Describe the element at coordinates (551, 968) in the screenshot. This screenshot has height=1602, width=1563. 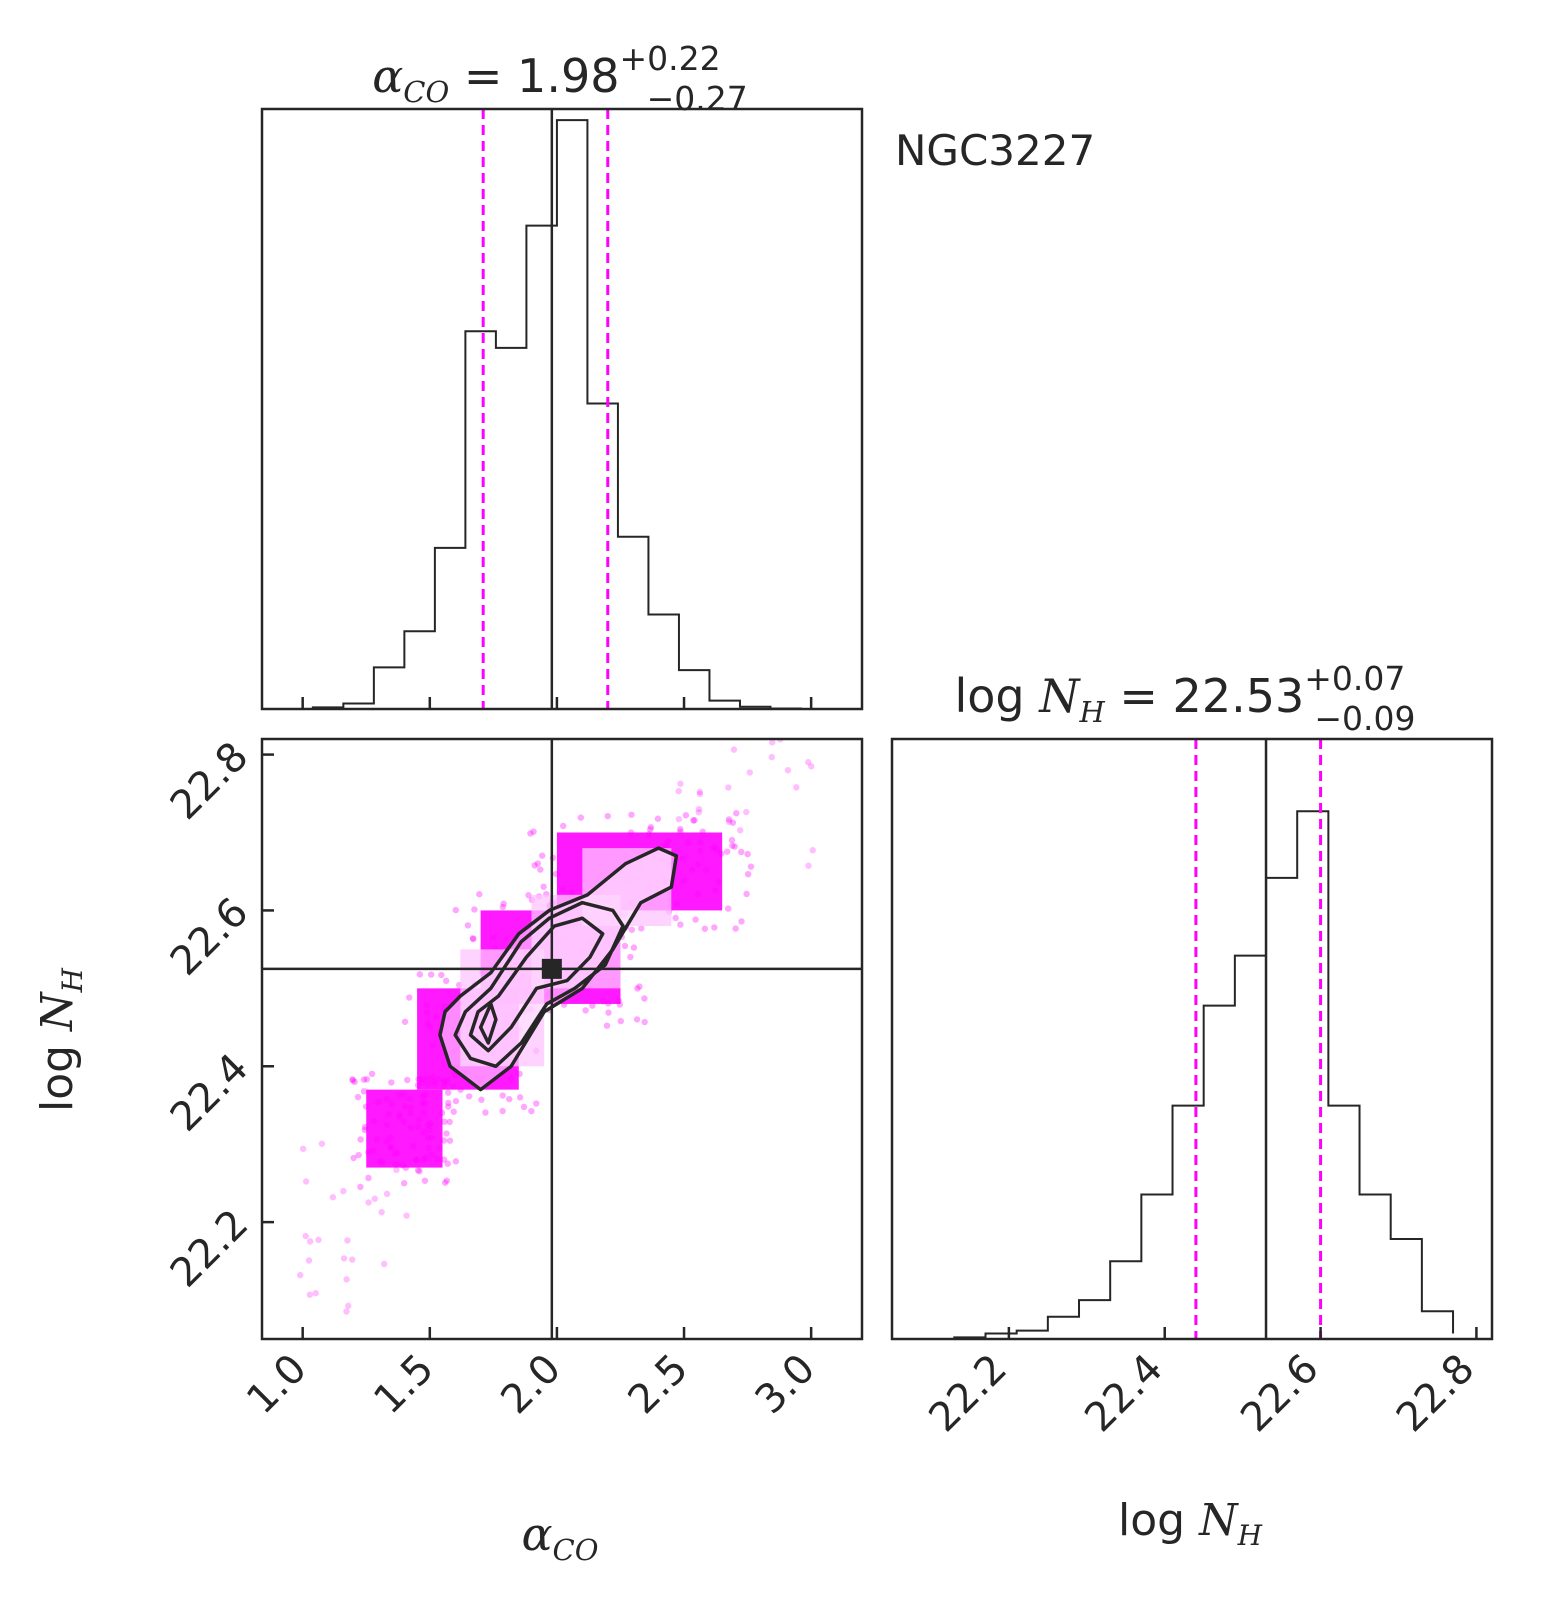
I see `truth-marker` at that location.